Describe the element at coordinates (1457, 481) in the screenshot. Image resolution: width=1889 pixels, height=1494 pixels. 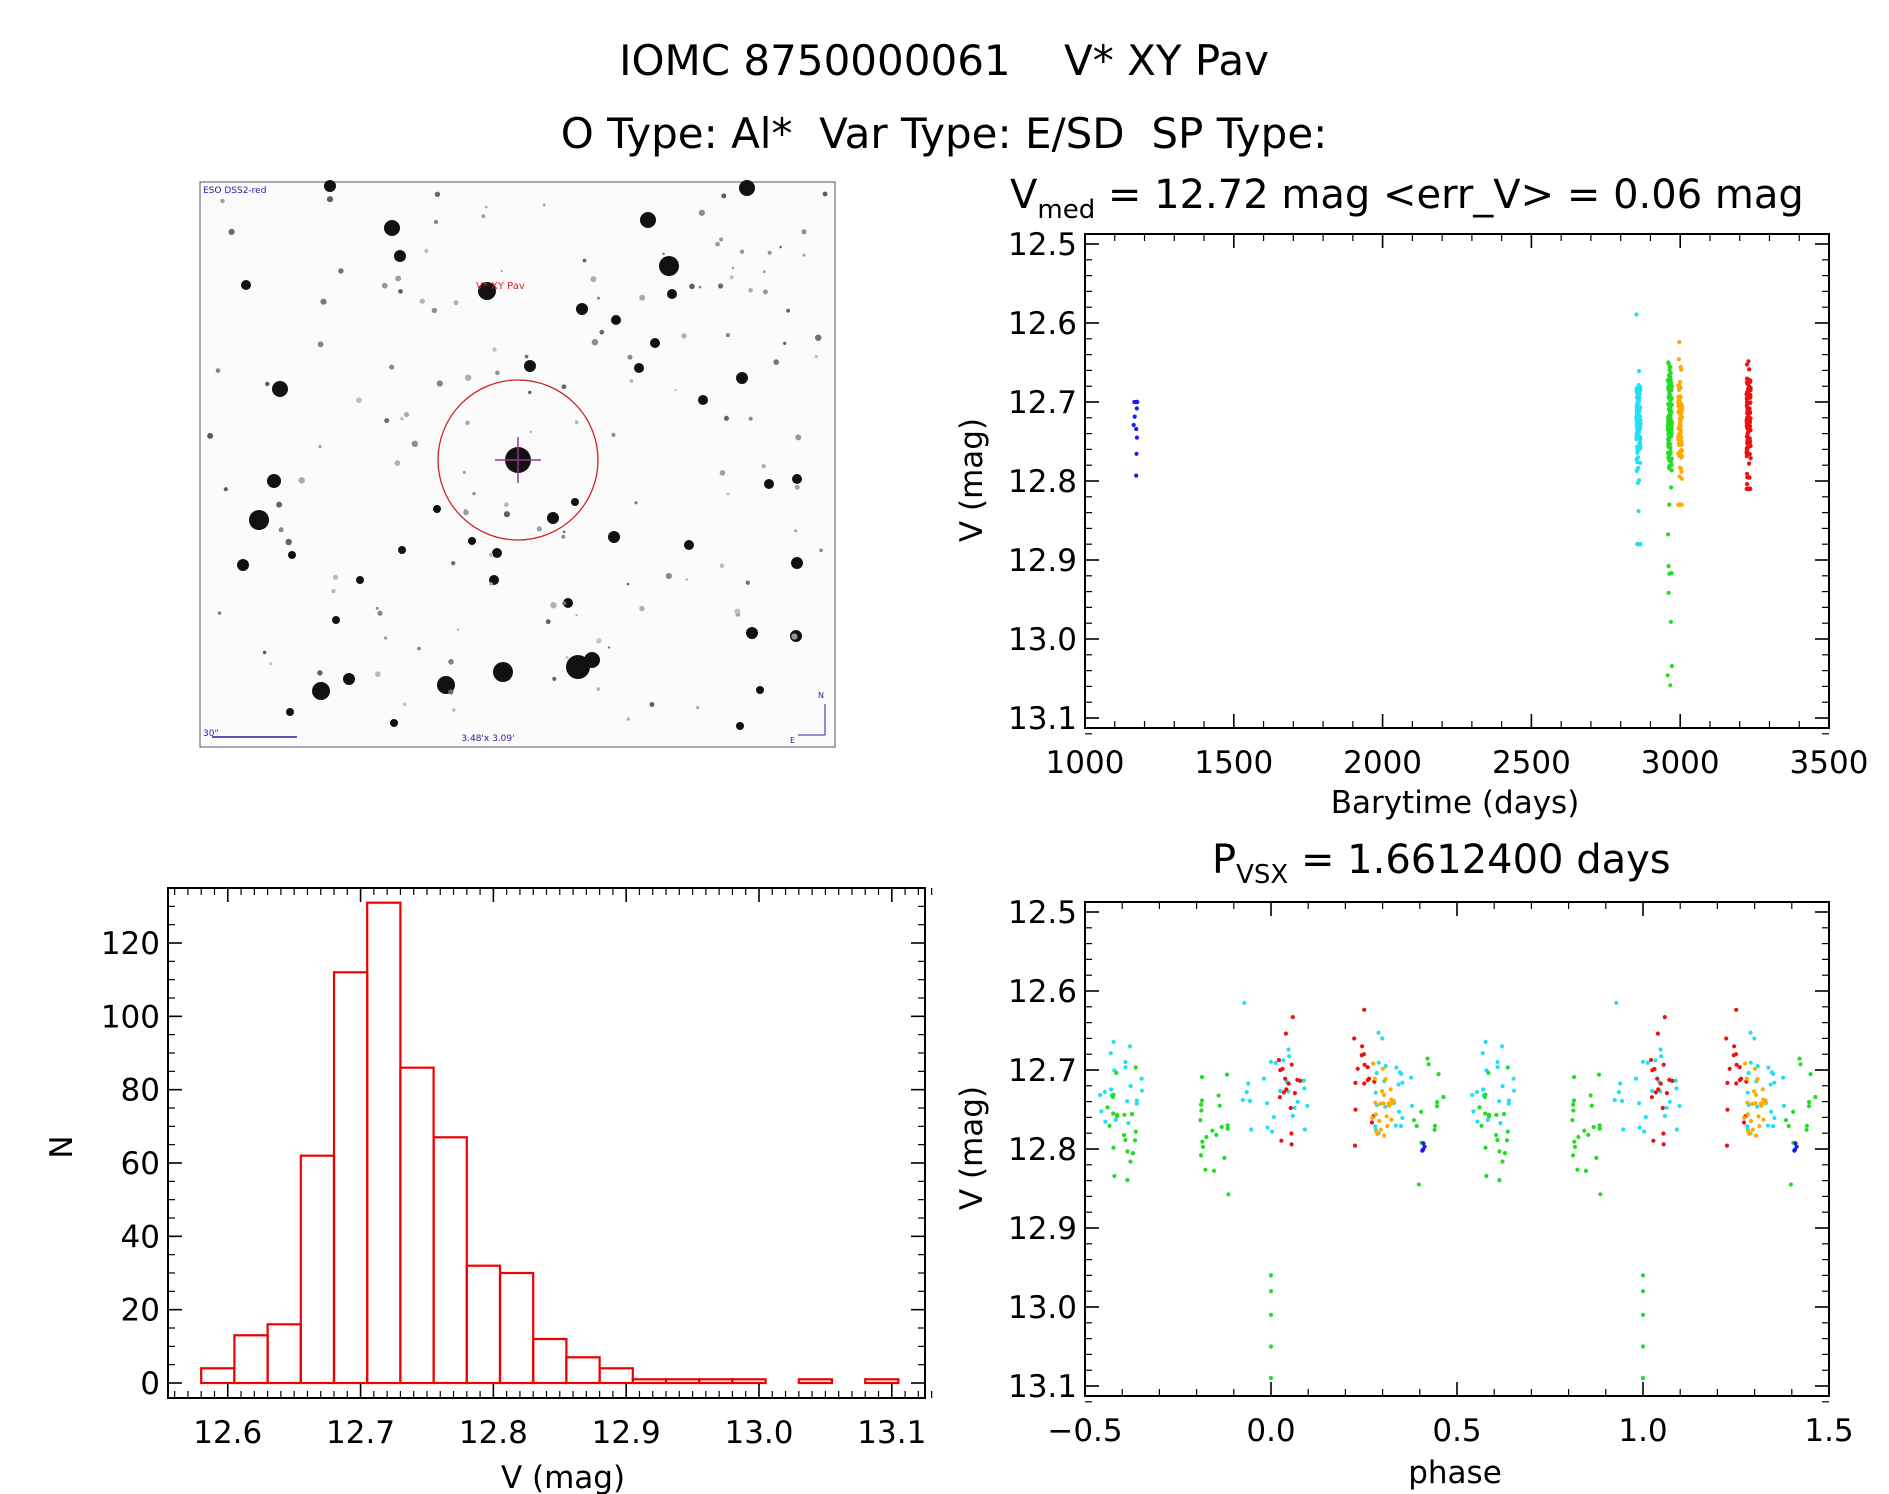
I see `lc-frame` at that location.